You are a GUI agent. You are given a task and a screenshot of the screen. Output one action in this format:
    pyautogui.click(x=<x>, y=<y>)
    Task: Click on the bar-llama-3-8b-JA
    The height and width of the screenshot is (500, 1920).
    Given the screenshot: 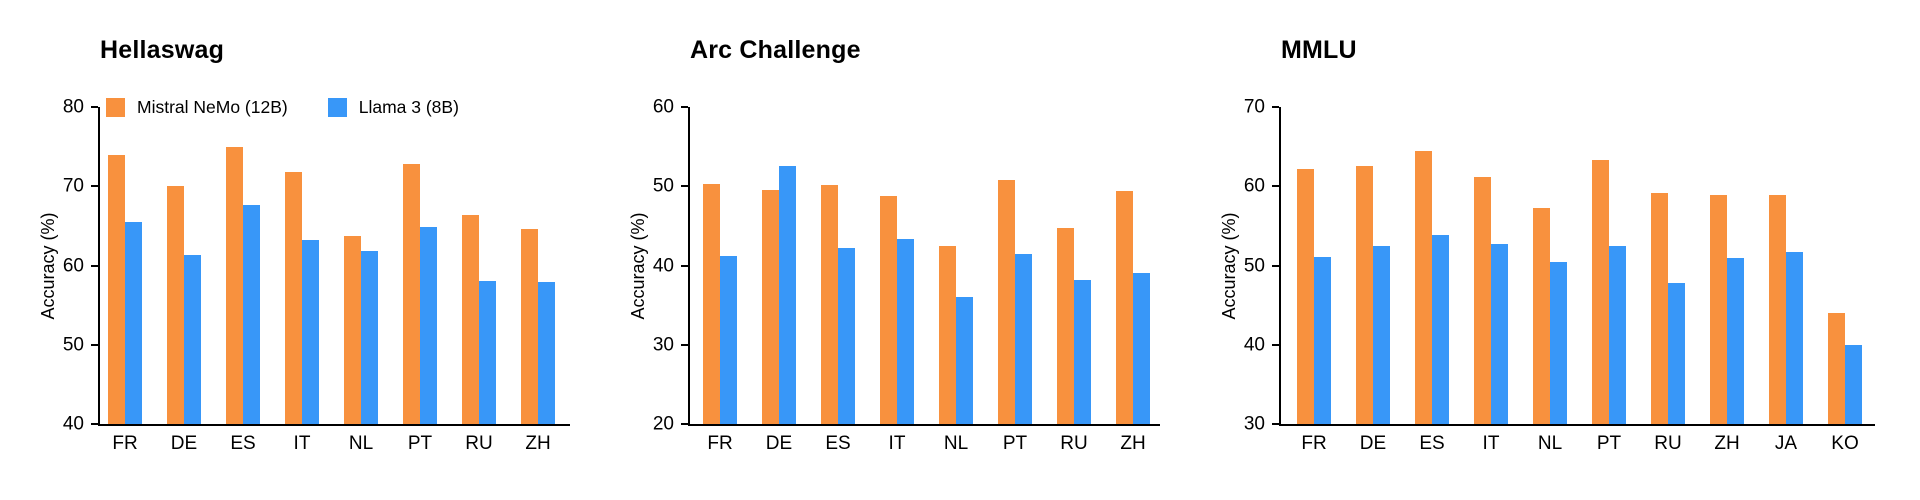 What is the action you would take?
    pyautogui.click(x=1794, y=338)
    